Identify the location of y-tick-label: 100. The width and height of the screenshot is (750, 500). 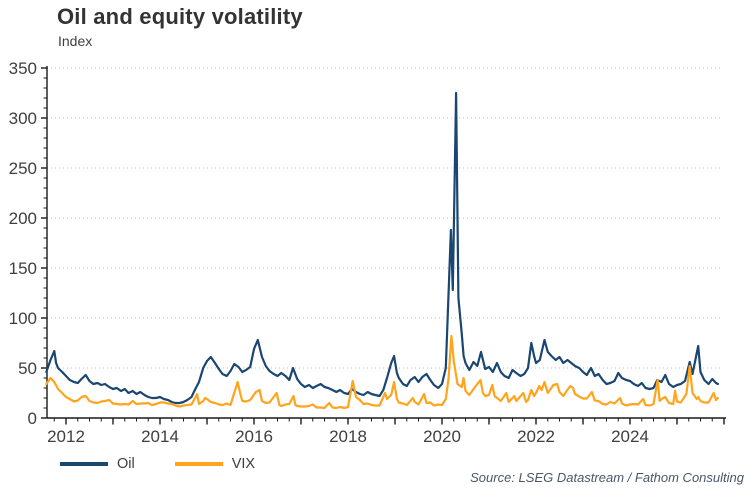
(23, 318).